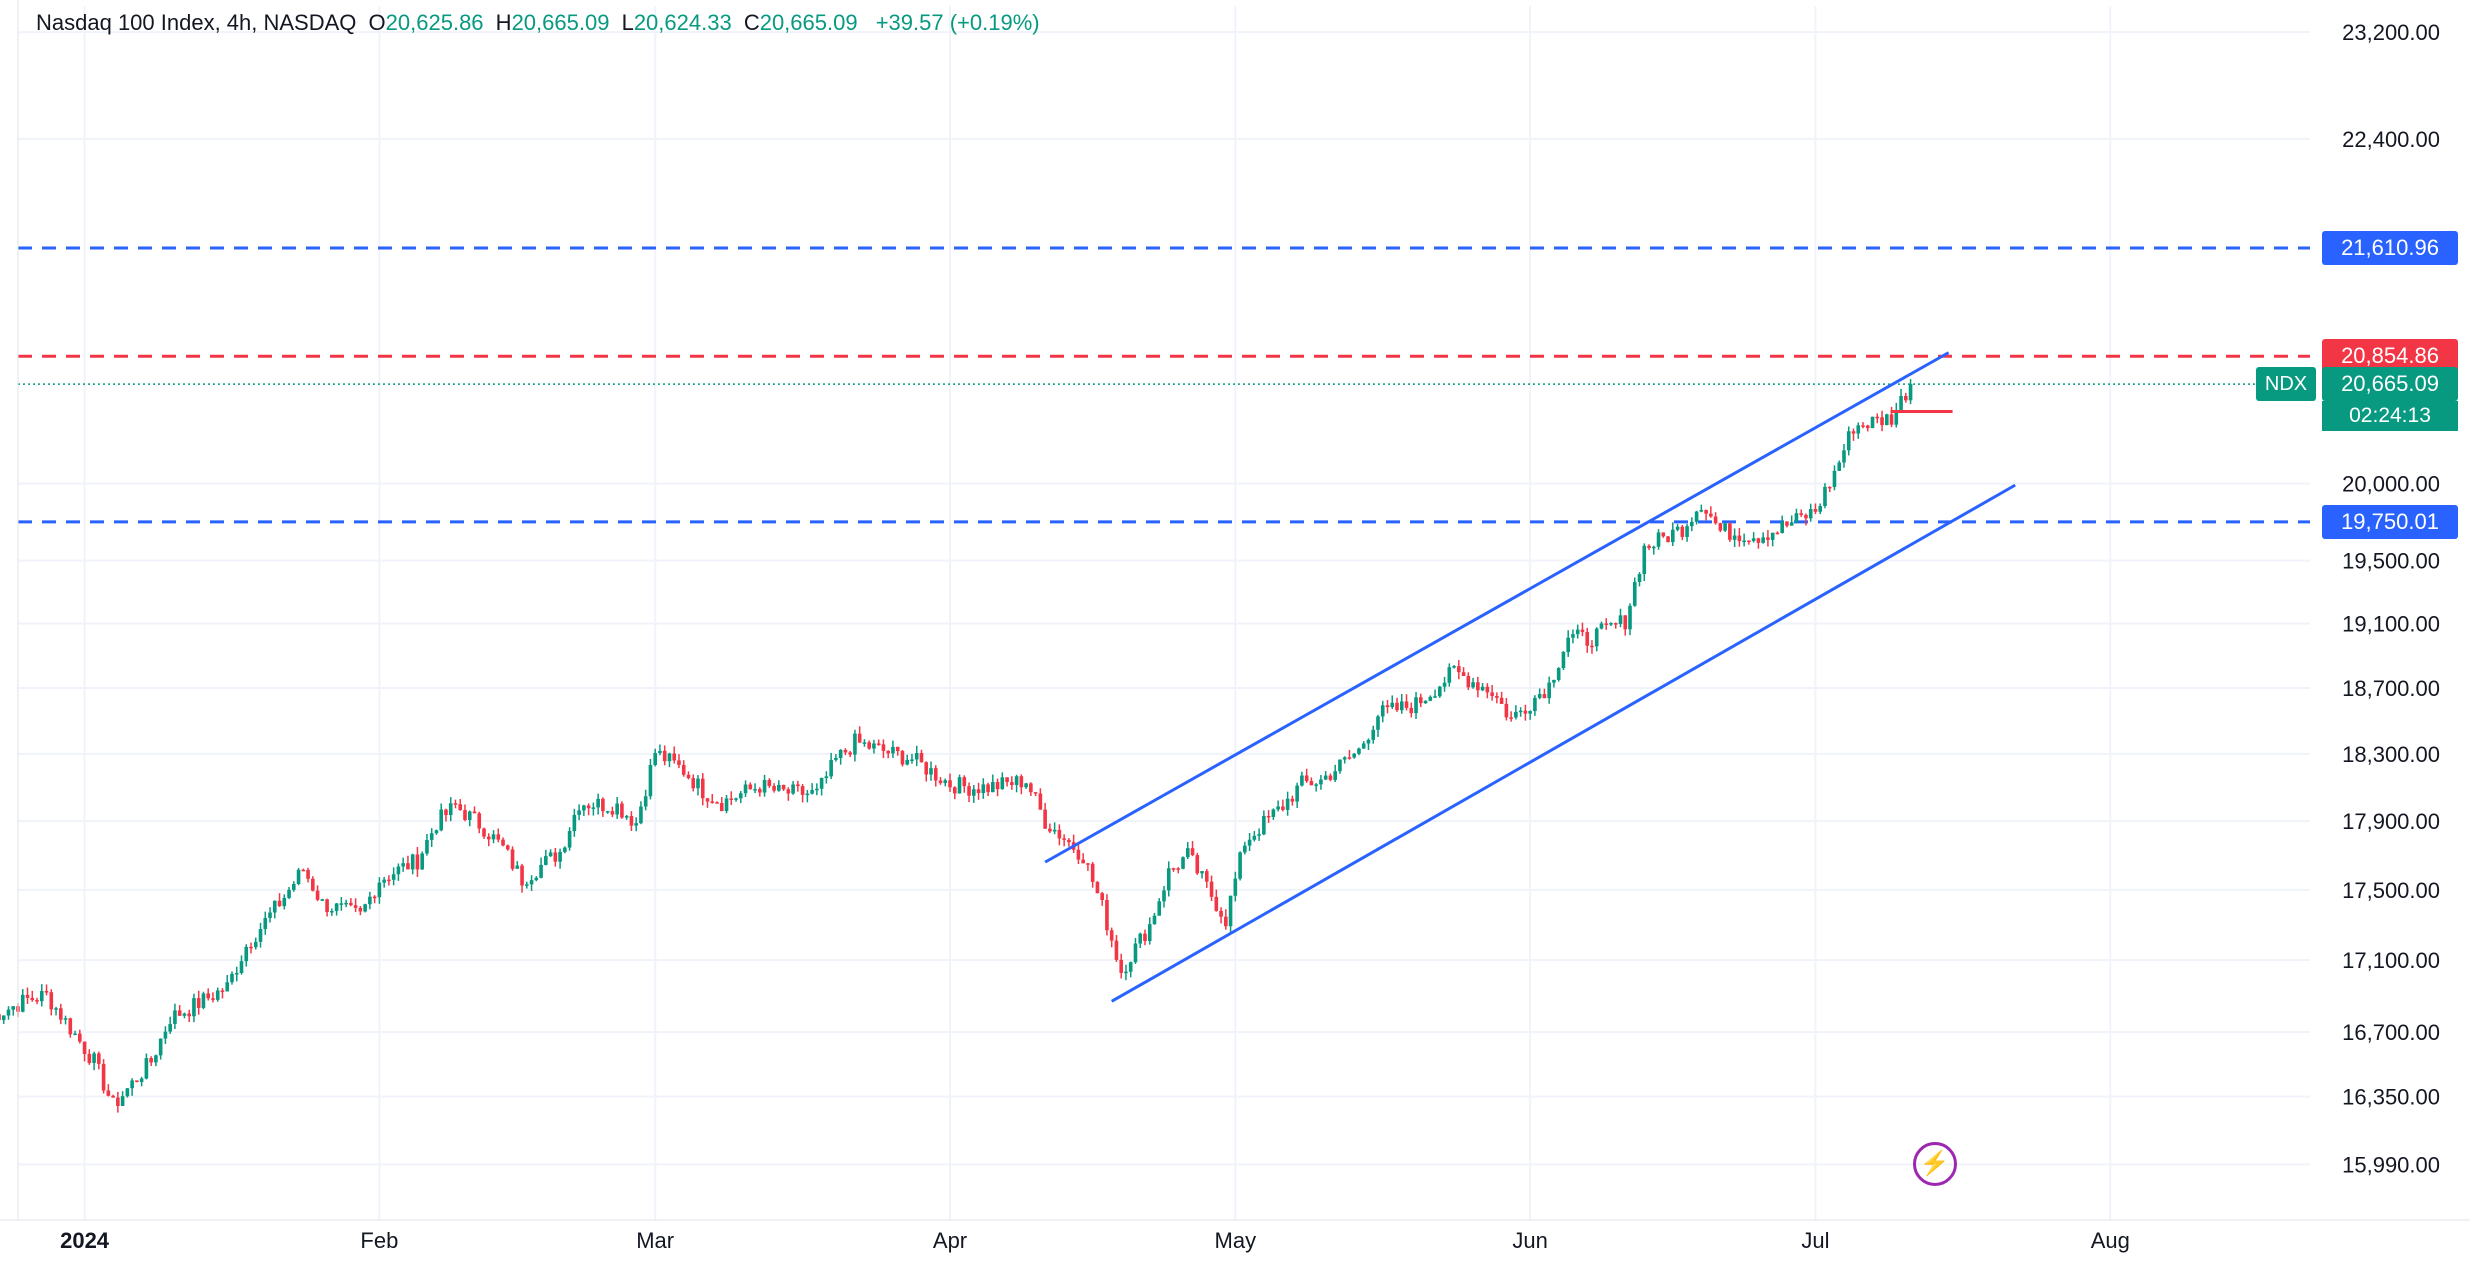 This screenshot has width=2470, height=1266. What do you see at coordinates (2391, 484) in the screenshot?
I see `y-tick-label: 20,000.00` at bounding box center [2391, 484].